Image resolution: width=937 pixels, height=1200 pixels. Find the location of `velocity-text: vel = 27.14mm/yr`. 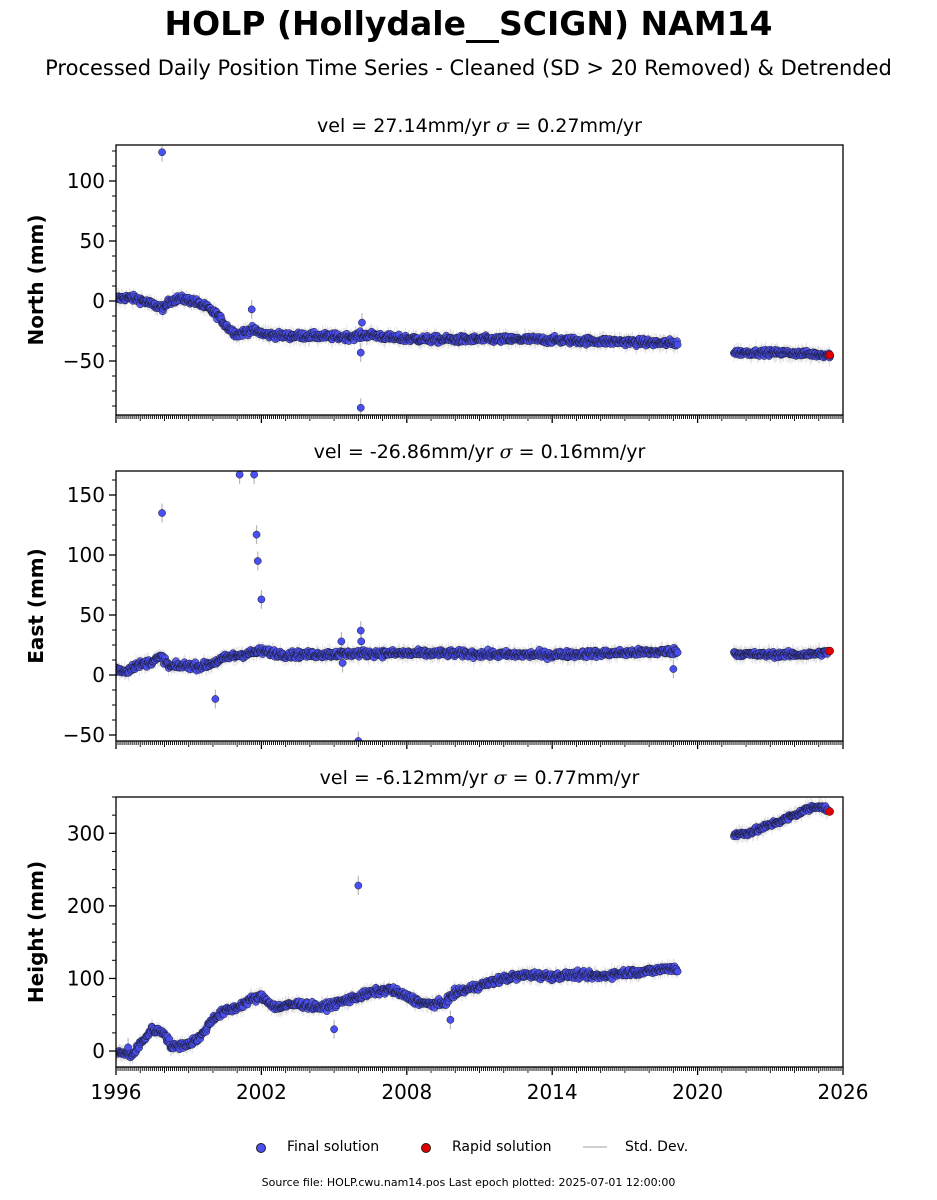

velocity-text: vel = 27.14mm/yr is located at coordinates (406, 126).